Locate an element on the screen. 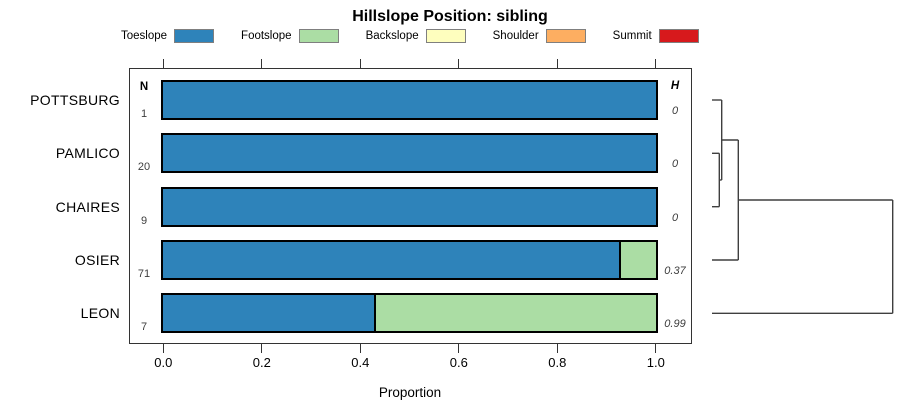  n-value: 9 is located at coordinates (144, 220).